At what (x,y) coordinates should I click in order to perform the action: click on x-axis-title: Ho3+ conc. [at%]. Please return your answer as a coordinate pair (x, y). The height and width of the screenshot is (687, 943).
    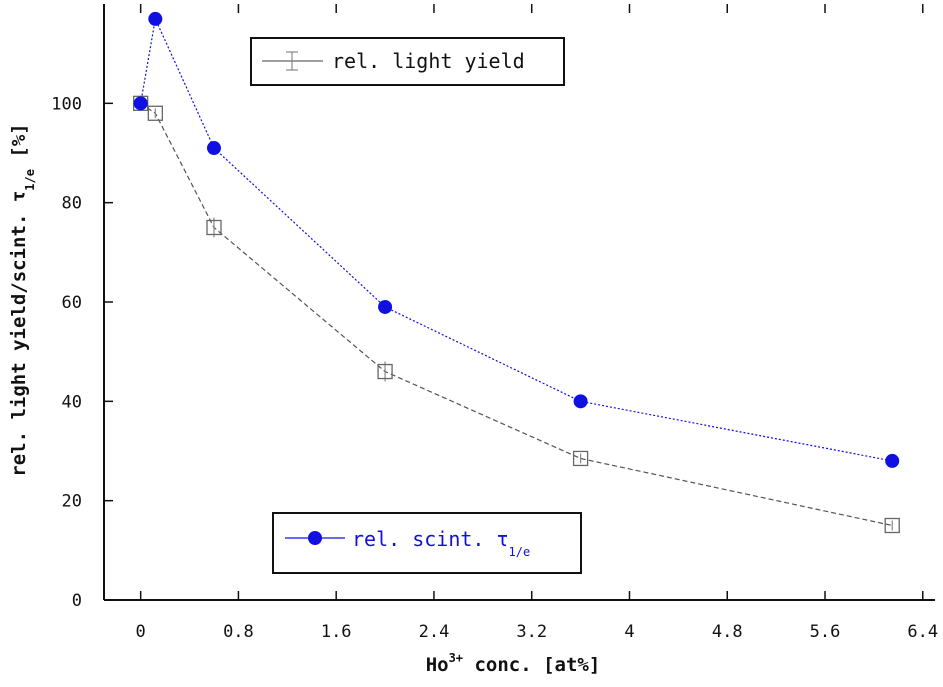
    Looking at the image, I should click on (513, 663).